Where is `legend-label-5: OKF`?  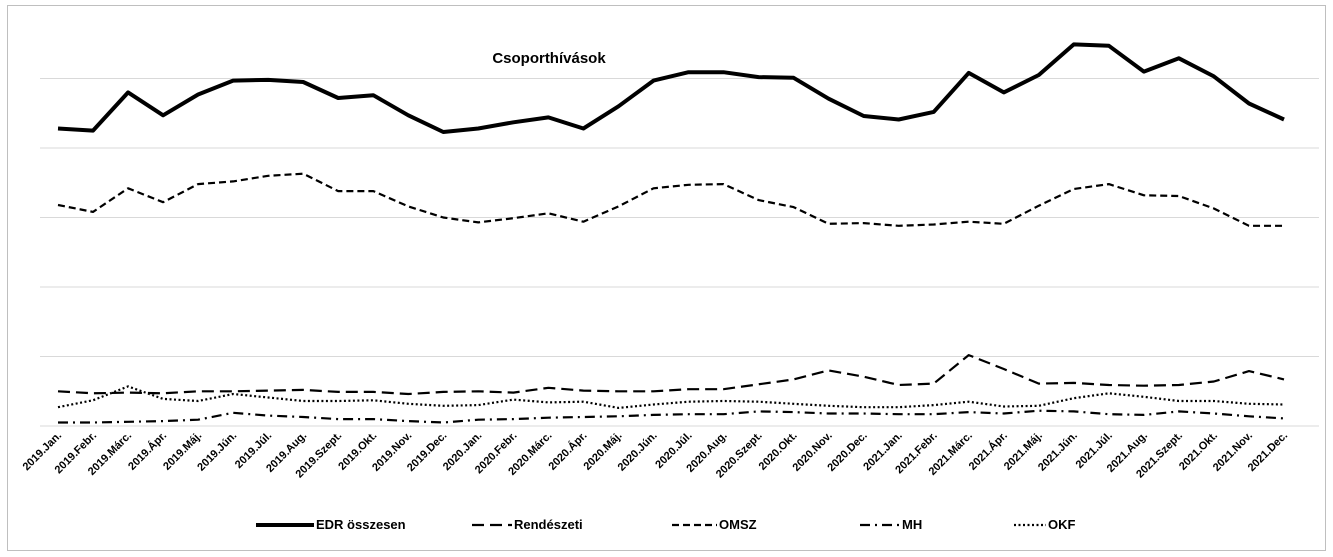
legend-label-5: OKF is located at coordinates (1062, 524).